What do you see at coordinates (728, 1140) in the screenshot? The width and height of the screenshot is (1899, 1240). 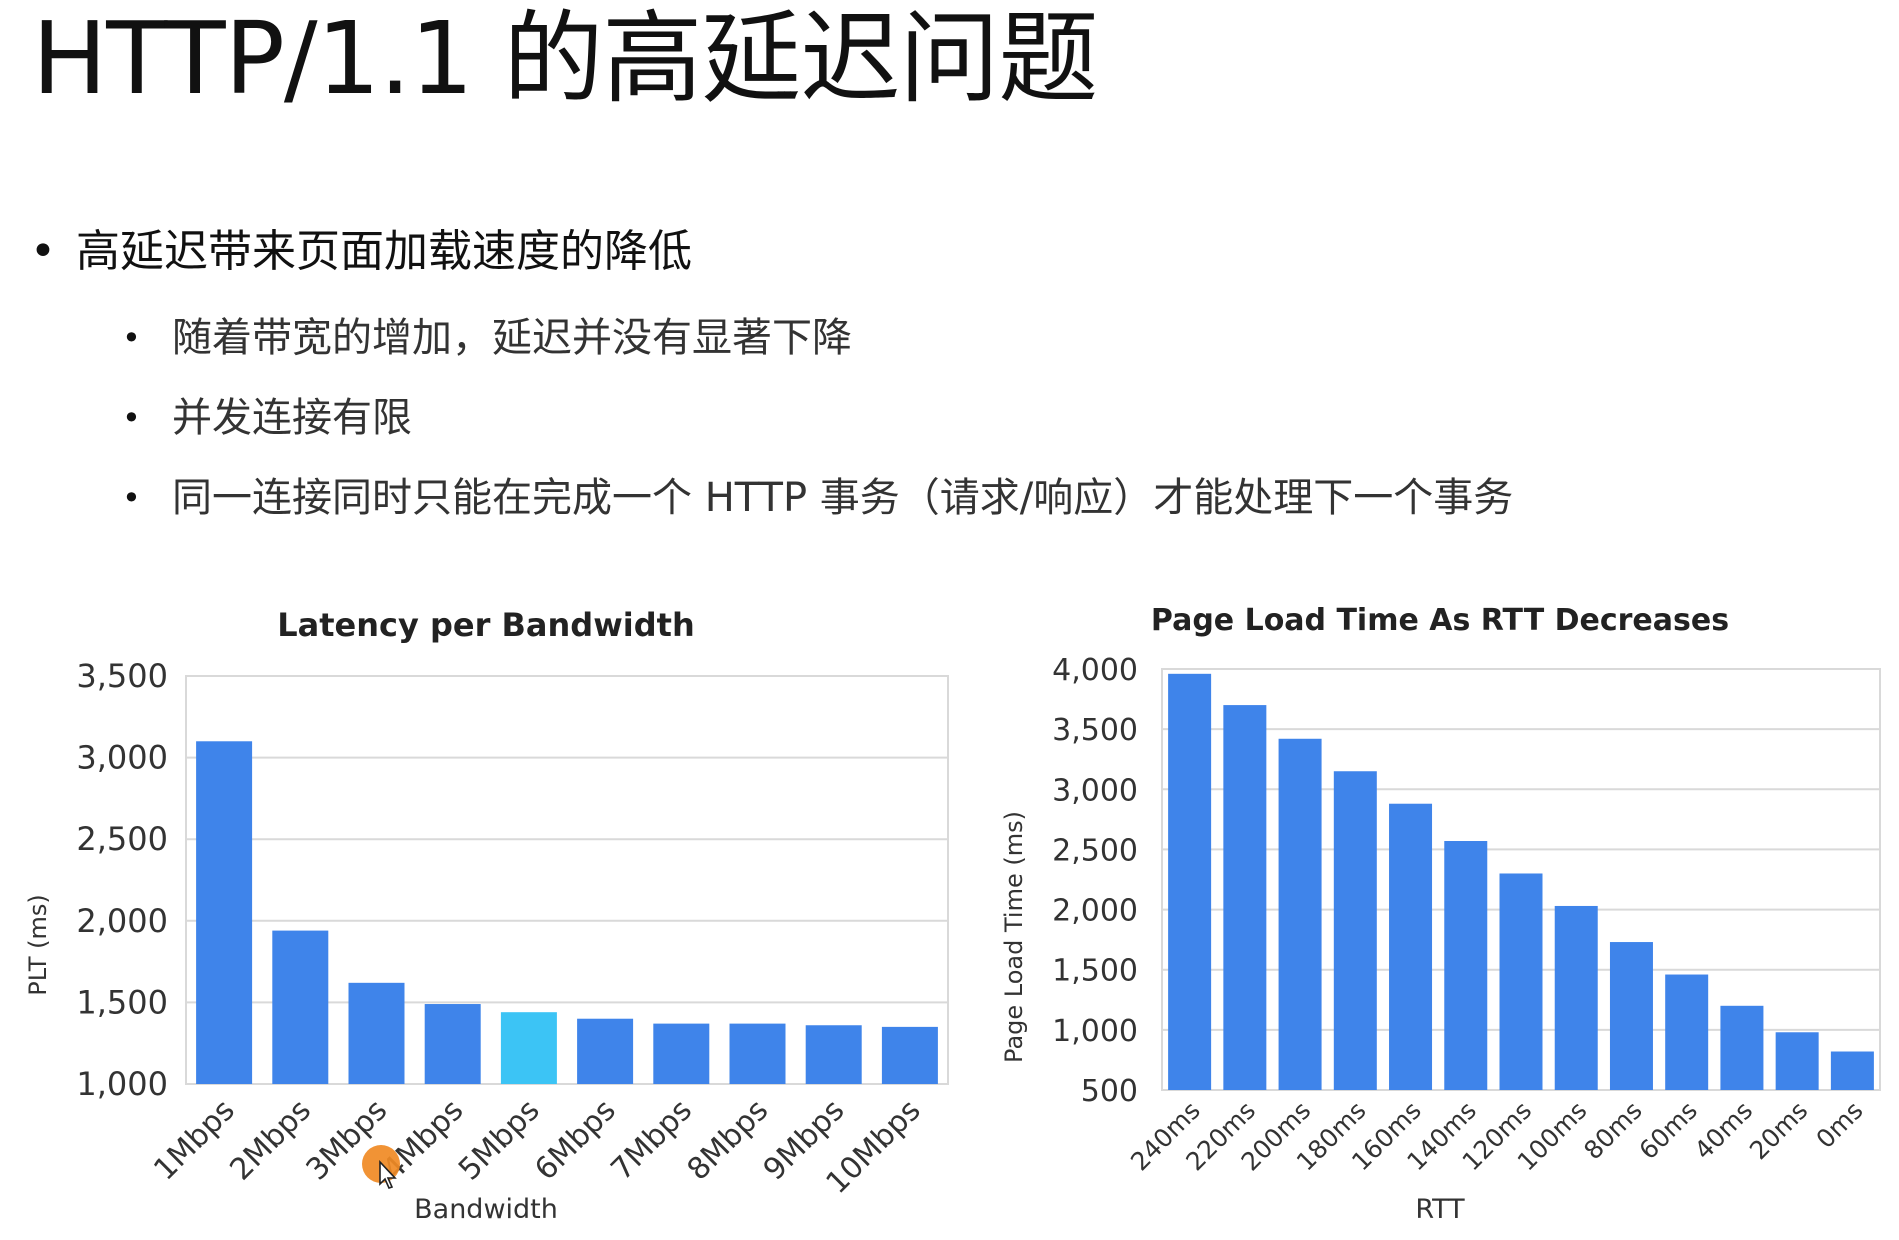 I see `x-tick-label: 8Mbps` at bounding box center [728, 1140].